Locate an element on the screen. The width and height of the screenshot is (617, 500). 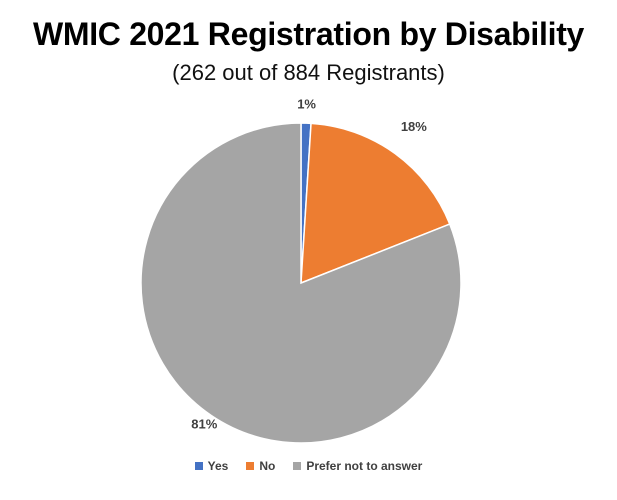
legend-label-prefer-not: Prefer not to answer is located at coordinates (364, 466).